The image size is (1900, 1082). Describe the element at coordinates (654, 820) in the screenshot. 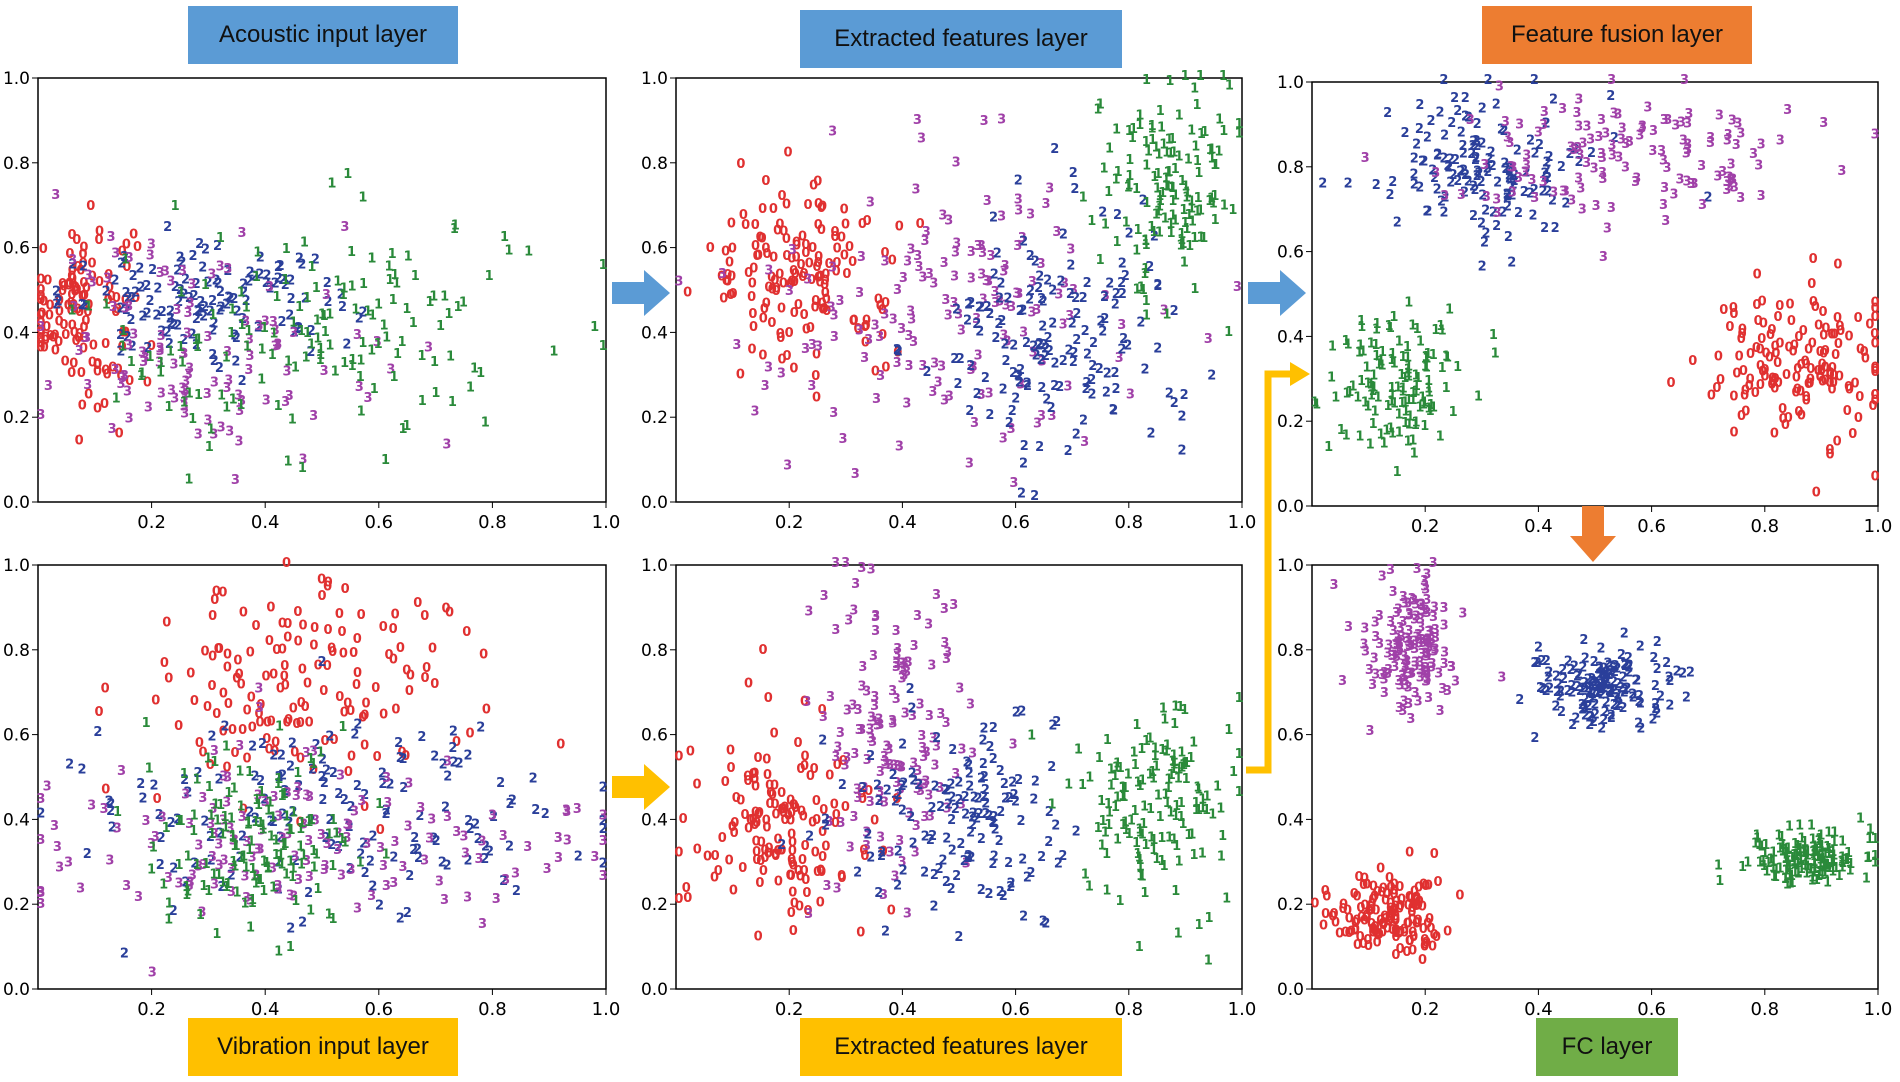

I see `y-tick-label: 0.4` at that location.